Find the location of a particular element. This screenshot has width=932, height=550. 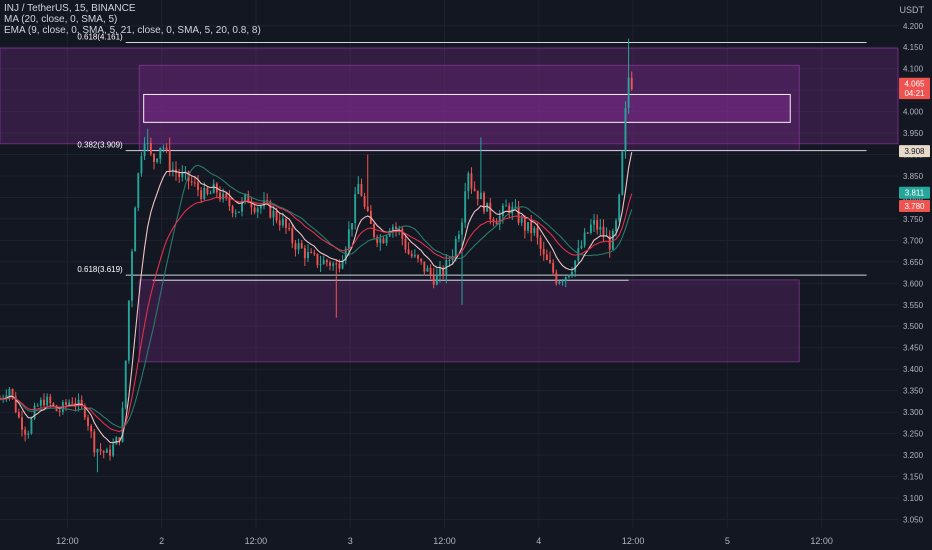

y-tick-label: 3.300 is located at coordinates (913, 412).